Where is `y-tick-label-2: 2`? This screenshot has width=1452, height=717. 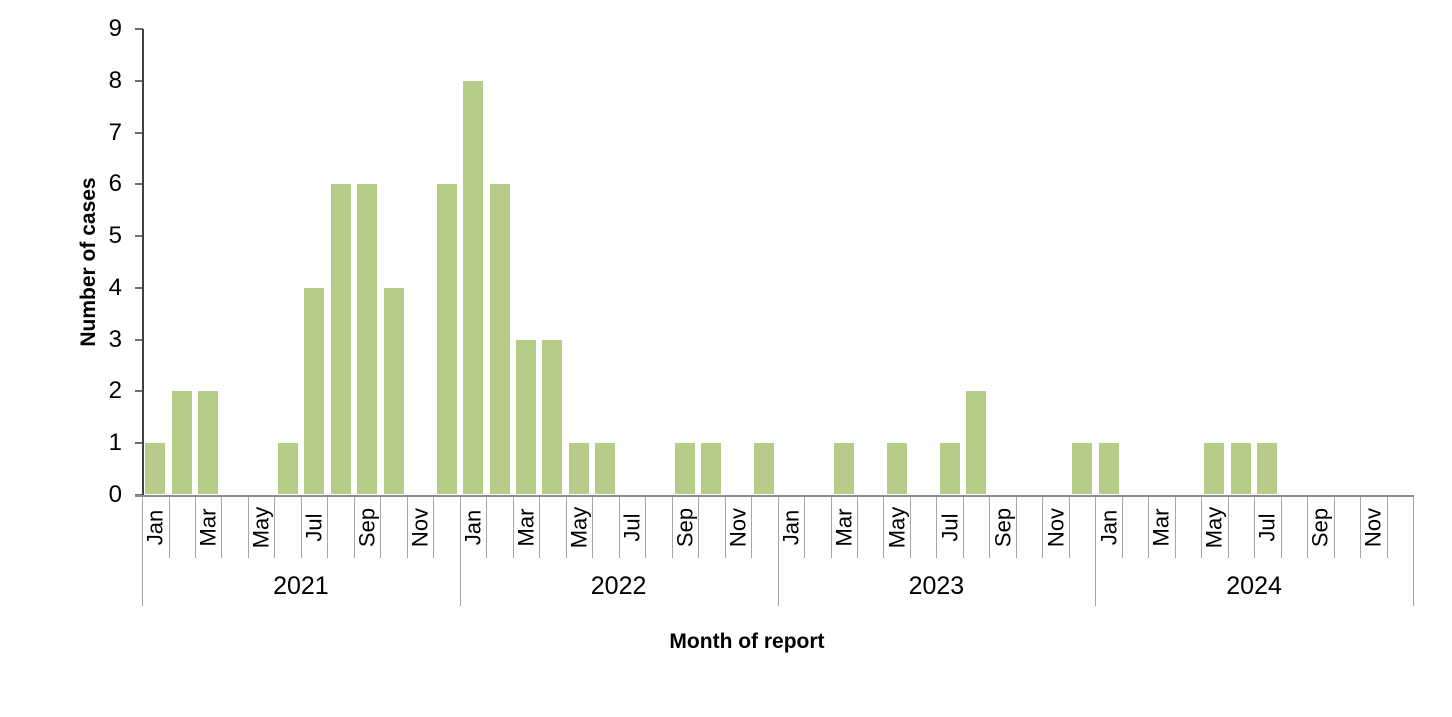
y-tick-label-2: 2 is located at coordinates (115, 391).